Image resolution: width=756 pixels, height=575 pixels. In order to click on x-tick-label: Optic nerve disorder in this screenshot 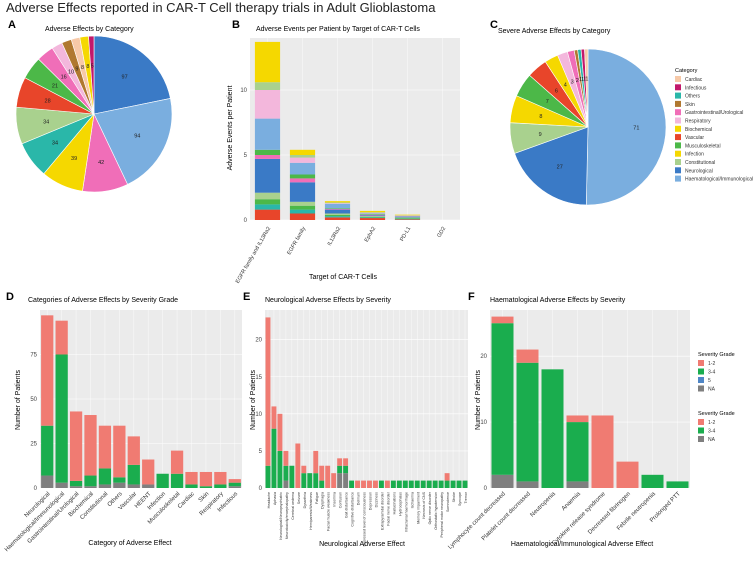, I will do `click(430, 507)`.